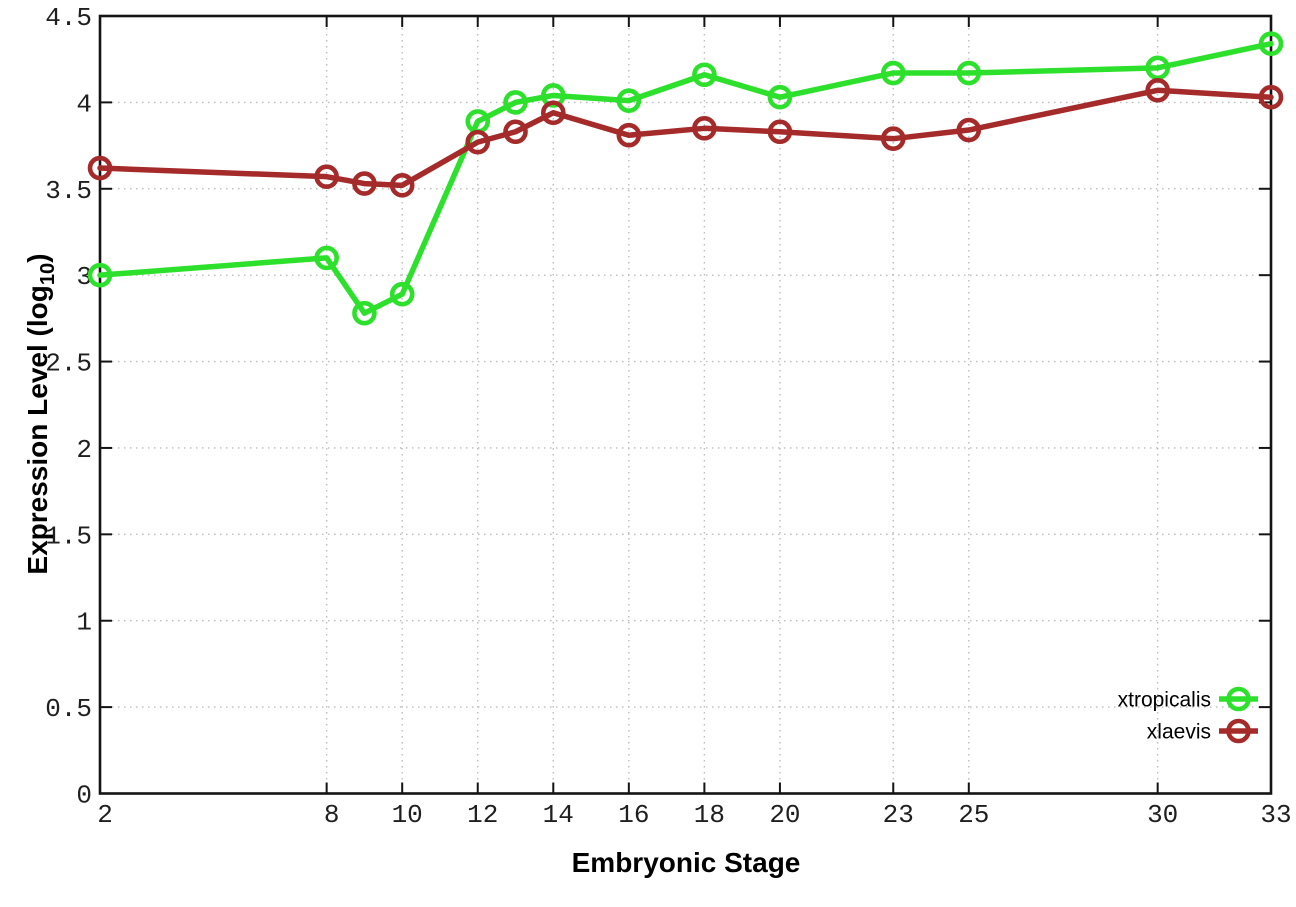 The height and width of the screenshot is (907, 1296). What do you see at coordinates (973, 815) in the screenshot?
I see `x-tick-label: 25` at bounding box center [973, 815].